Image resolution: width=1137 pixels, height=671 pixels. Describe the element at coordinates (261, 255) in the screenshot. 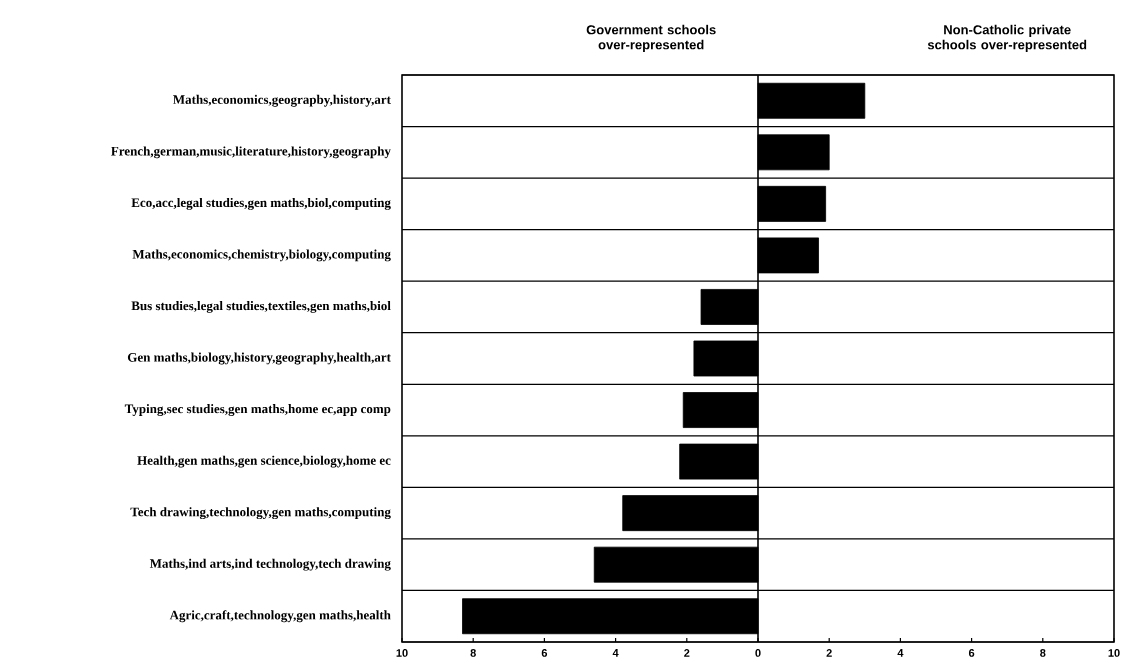

I see `y-tick-label: Maths,economics,chemistry,biology,computing` at that location.